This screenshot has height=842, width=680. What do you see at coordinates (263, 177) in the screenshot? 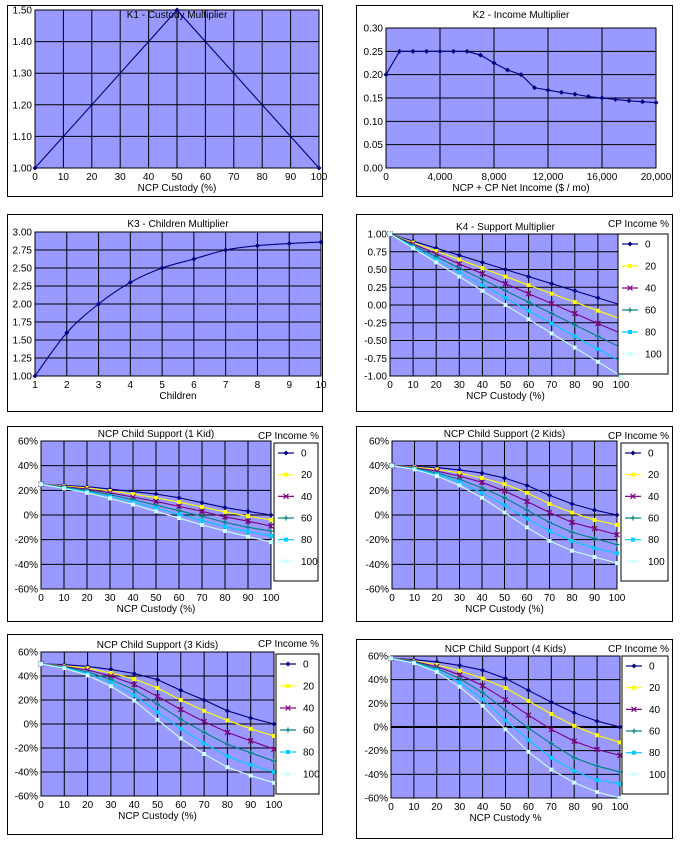
I see `x-tick-label: 80` at bounding box center [263, 177].